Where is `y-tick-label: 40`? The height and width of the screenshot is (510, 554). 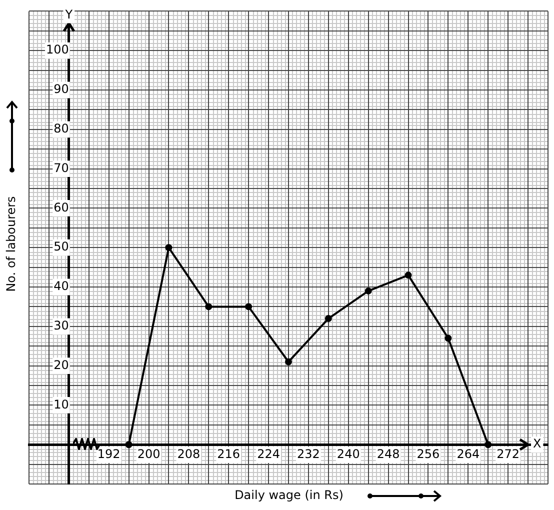 y-tick-label: 40 is located at coordinates (61, 286).